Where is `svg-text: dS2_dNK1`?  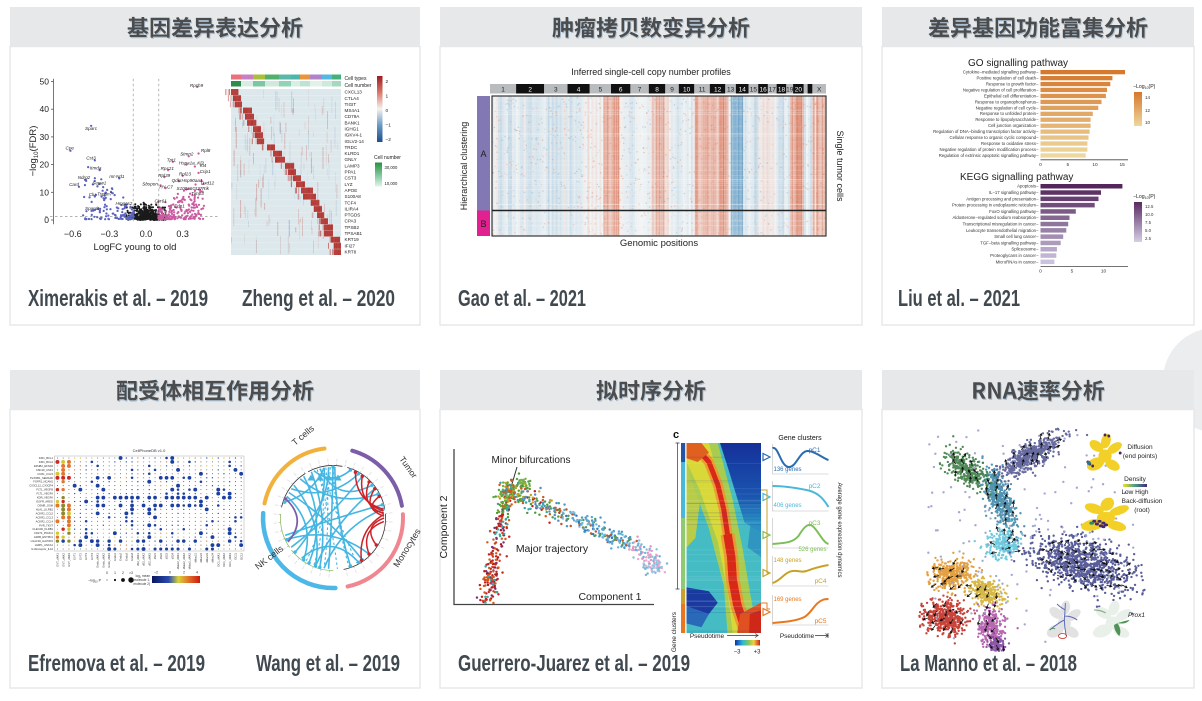 svg-text: dS2_dNK1 is located at coordinates (138, 559).